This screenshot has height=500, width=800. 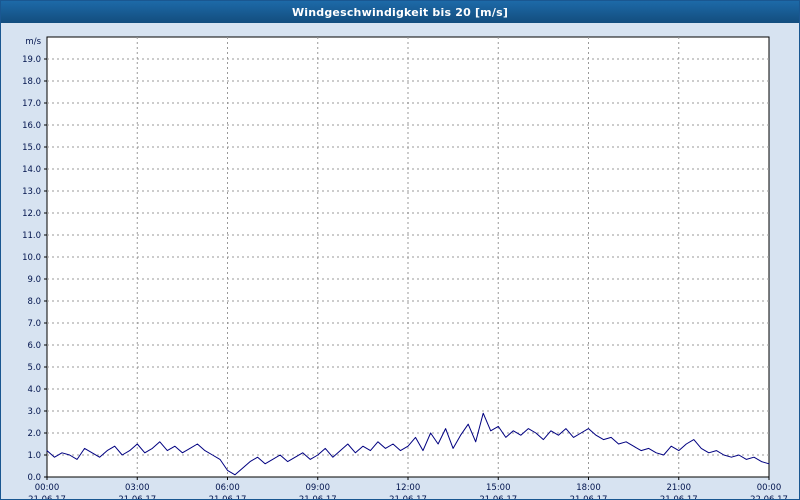 What do you see at coordinates (408, 488) in the screenshot?
I see `svg-text: 12:00` at bounding box center [408, 488].